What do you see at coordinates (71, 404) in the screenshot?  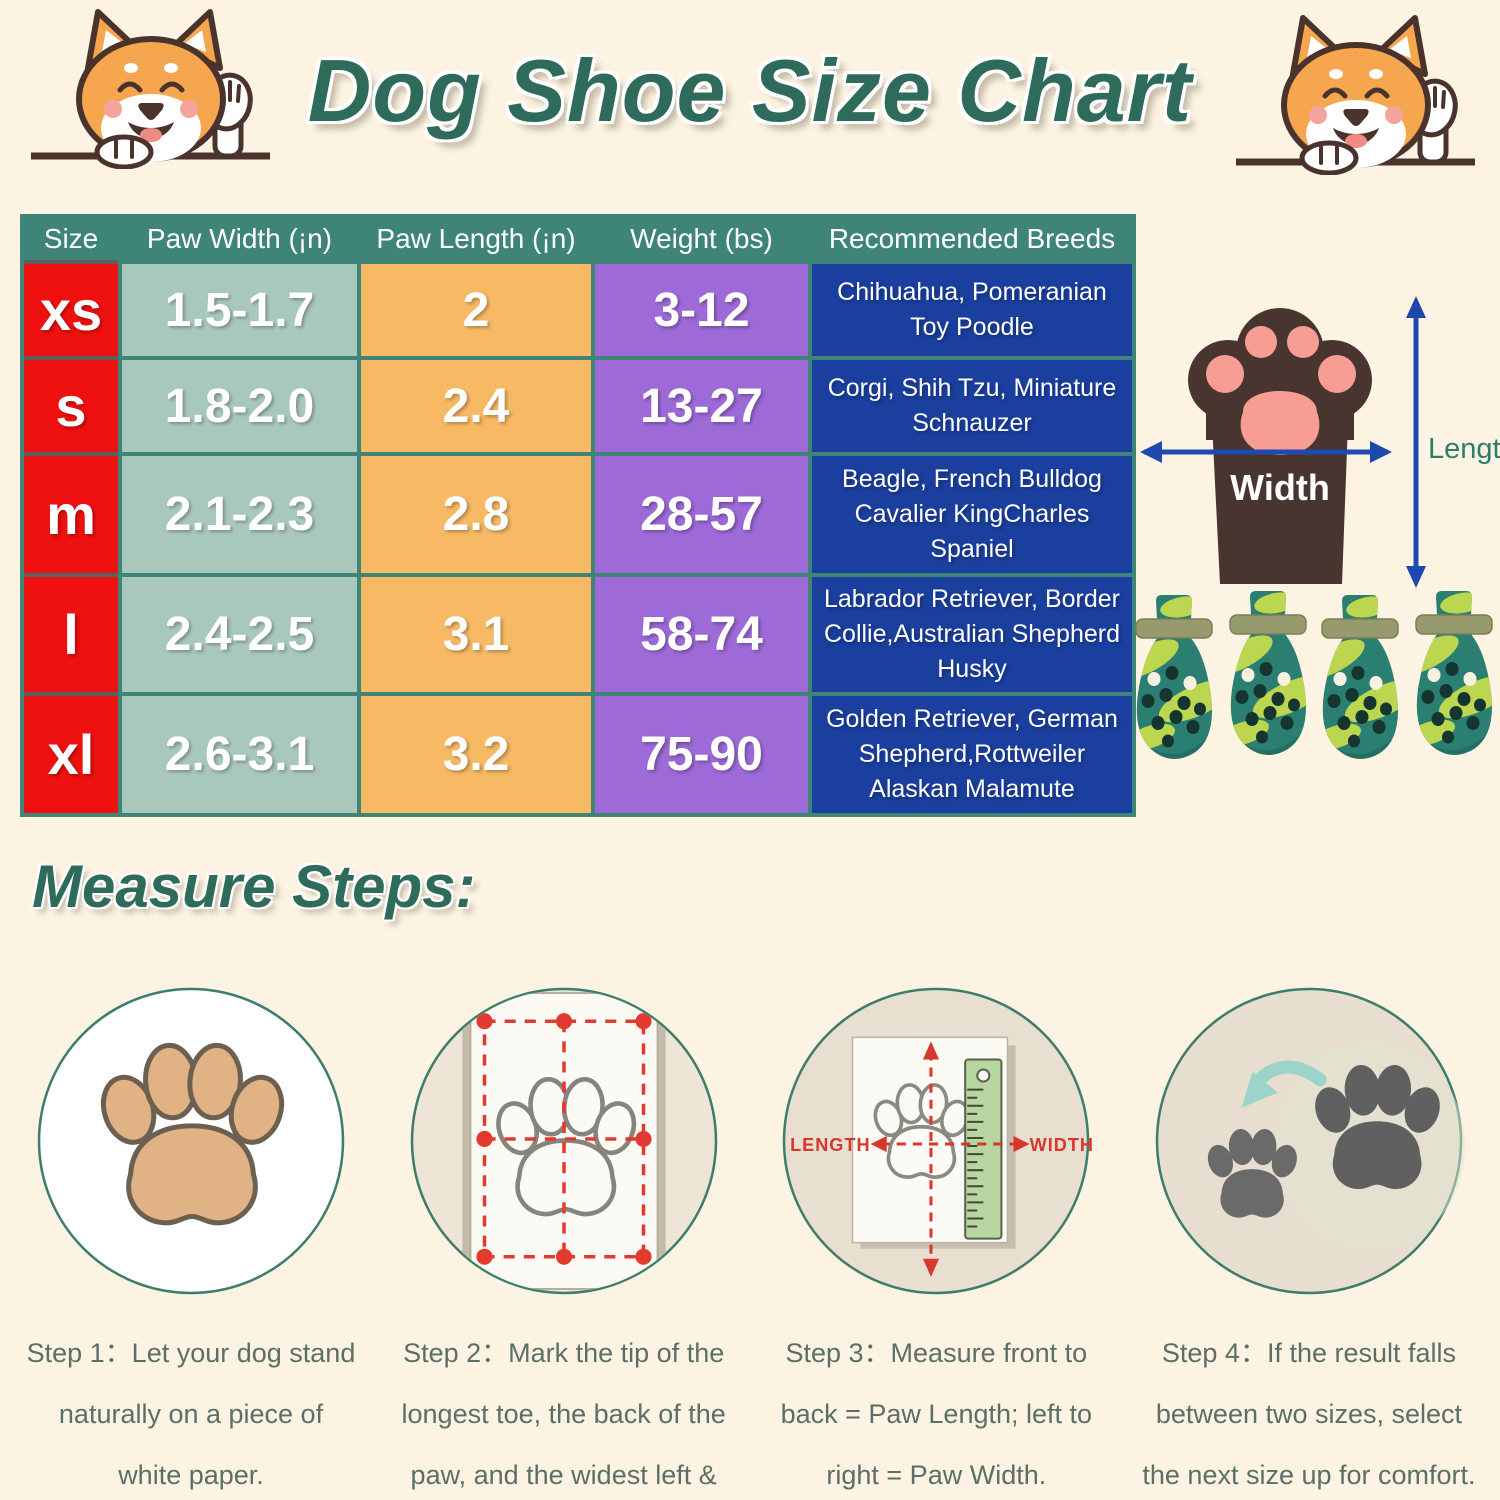 I see `size-label-s: s` at bounding box center [71, 404].